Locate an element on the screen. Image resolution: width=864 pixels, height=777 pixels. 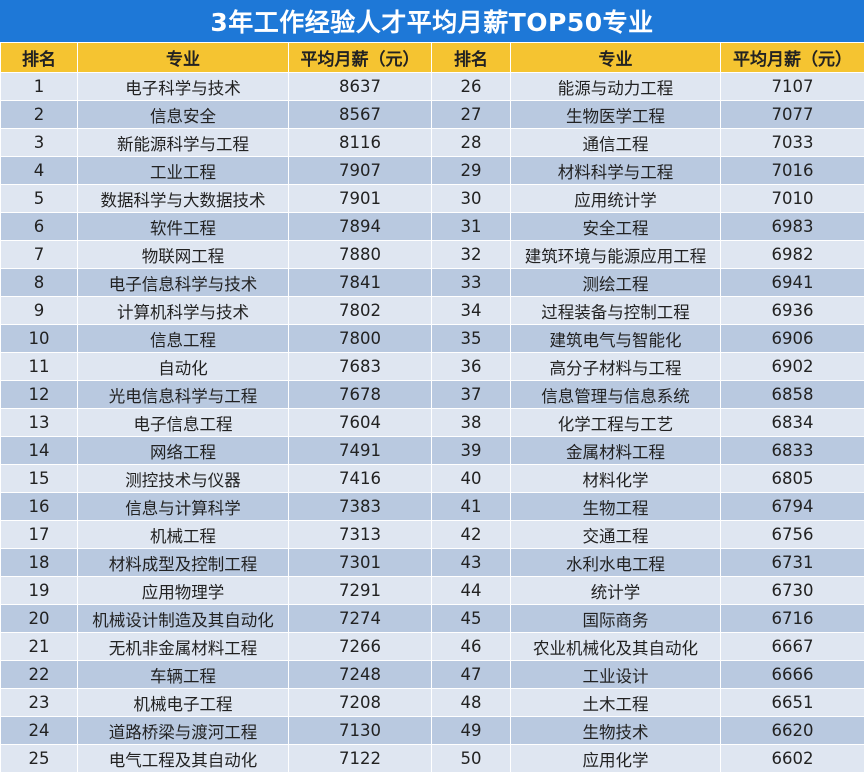
table-row: 10 信息工程 7800 35 建筑电气与智能化 6906 is located at coordinates (432, 338).